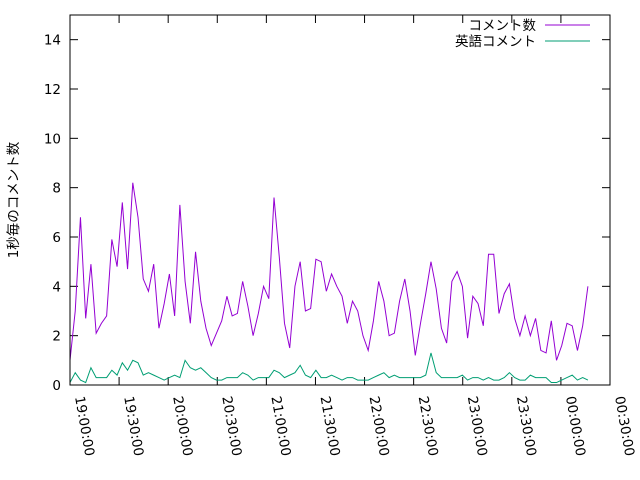 The width and height of the screenshot is (640, 480). I want to click on x-tick-label: 22:30:00, so click(428, 426).